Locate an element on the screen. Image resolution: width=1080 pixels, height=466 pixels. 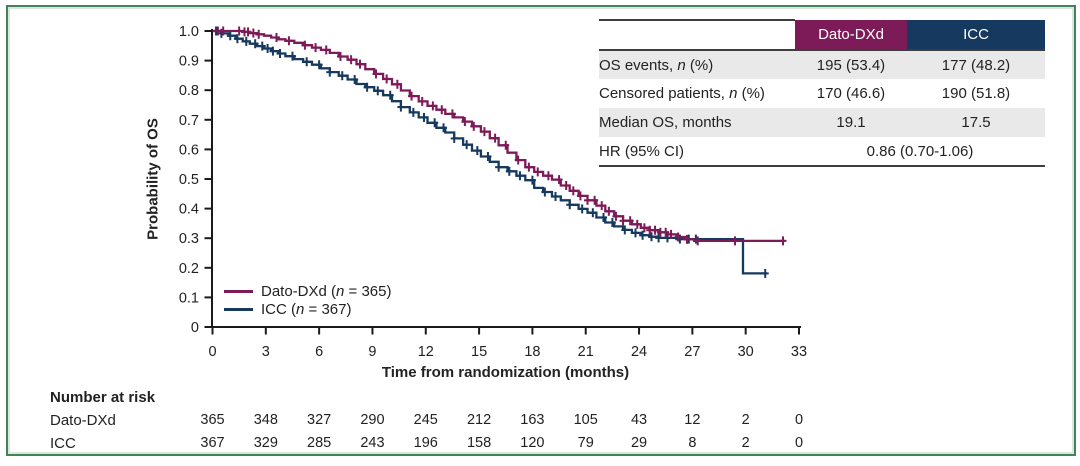
x-tick-label: 30 is located at coordinates (746, 352).